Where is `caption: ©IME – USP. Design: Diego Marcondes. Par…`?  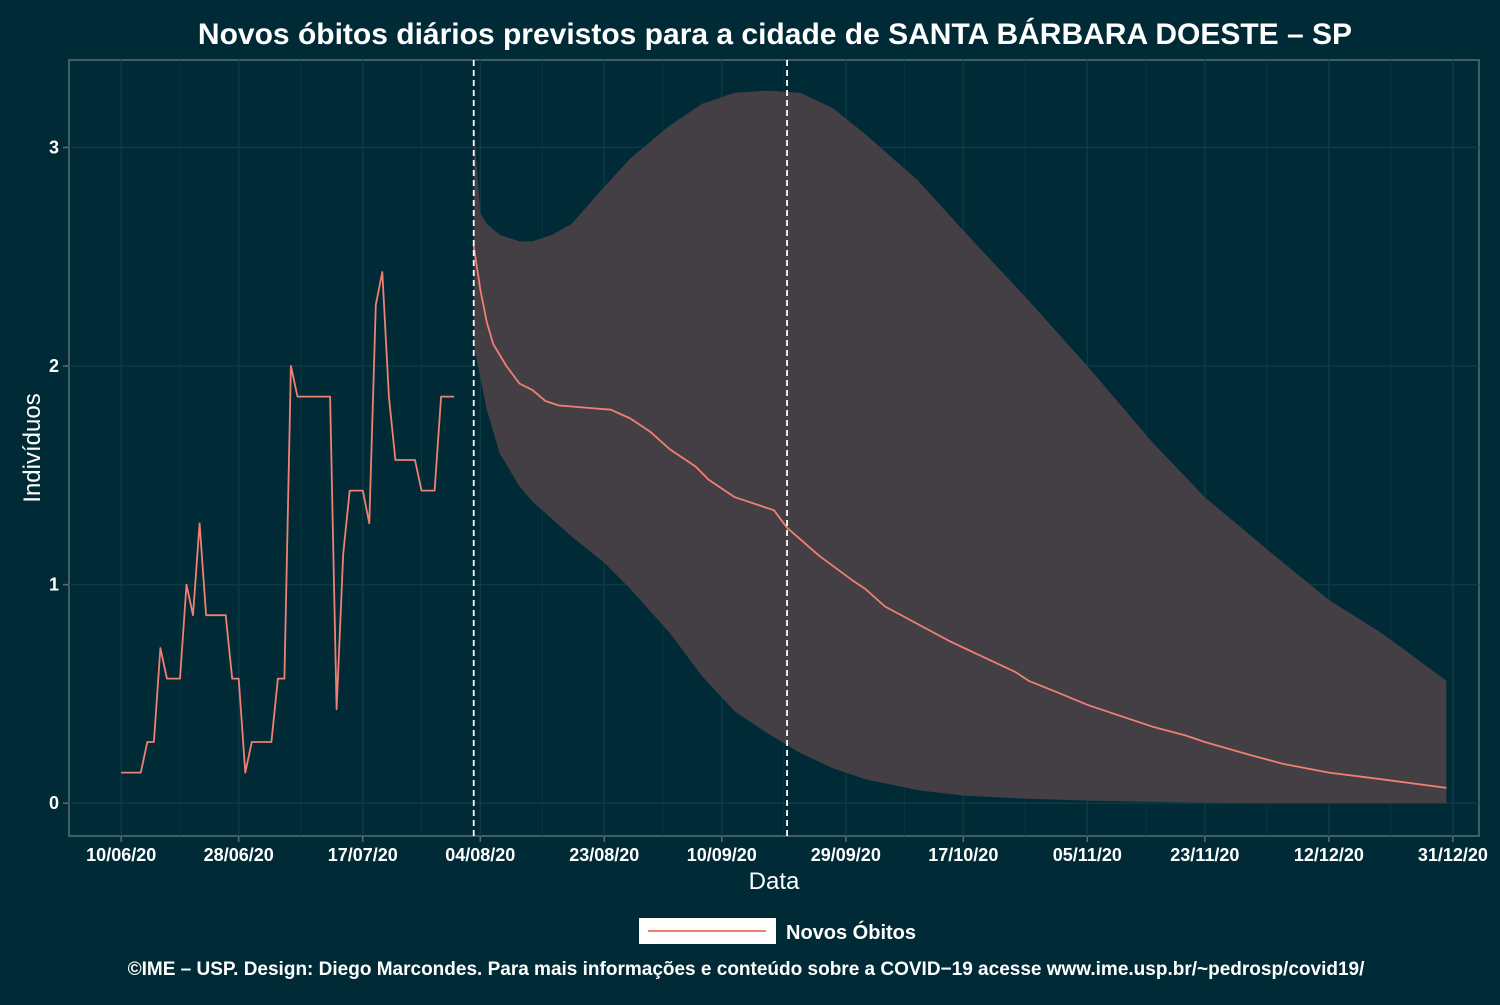 caption: ©IME – USP. Design: Diego Marcondes. Par… is located at coordinates (746, 969).